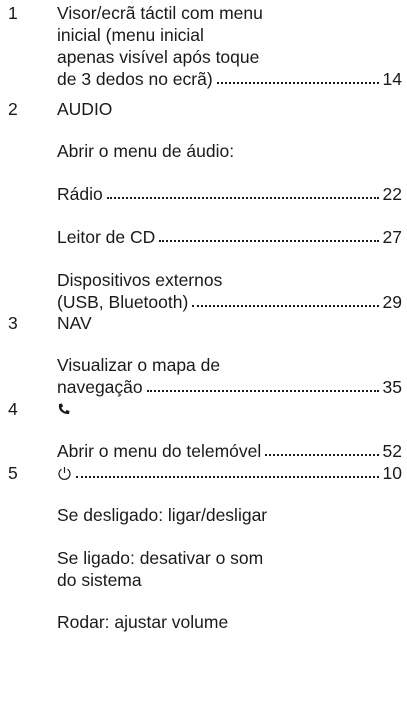 The width and height of the screenshot is (407, 715). Describe the element at coordinates (392, 237) in the screenshot. I see `page-number: 27` at that location.